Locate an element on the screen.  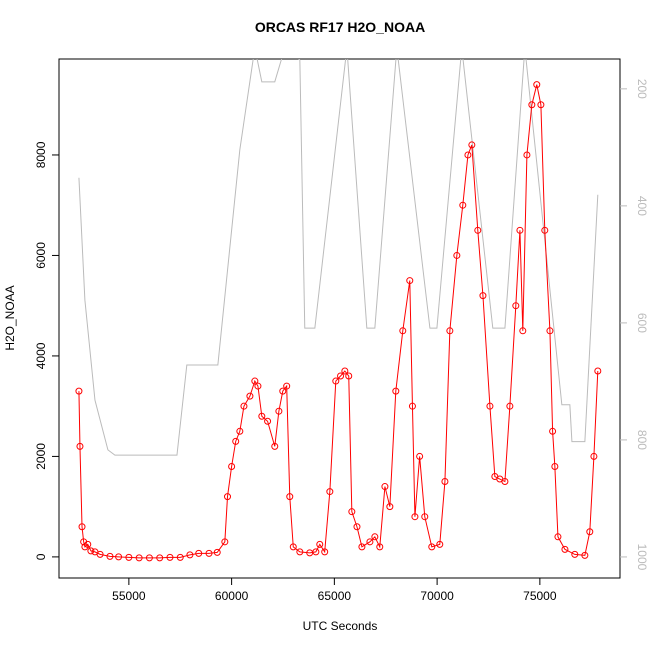
x-tick-label: 70000 is located at coordinates (437, 596).